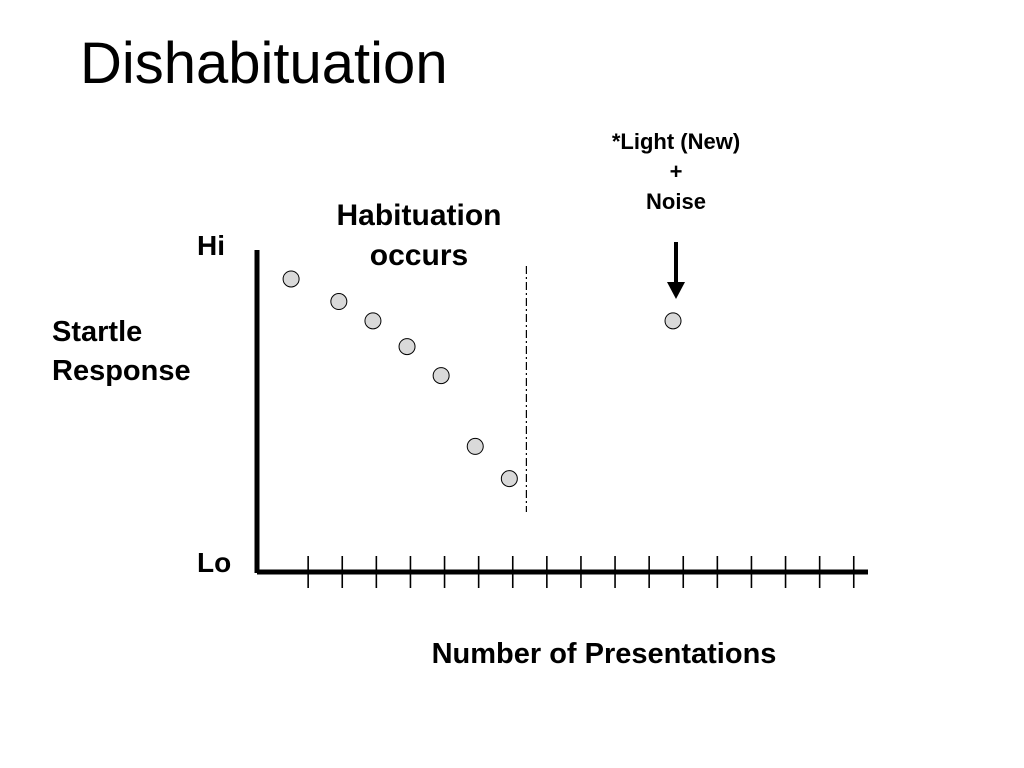  I want to click on x-axis-label: Number of Presentations, so click(604, 654).